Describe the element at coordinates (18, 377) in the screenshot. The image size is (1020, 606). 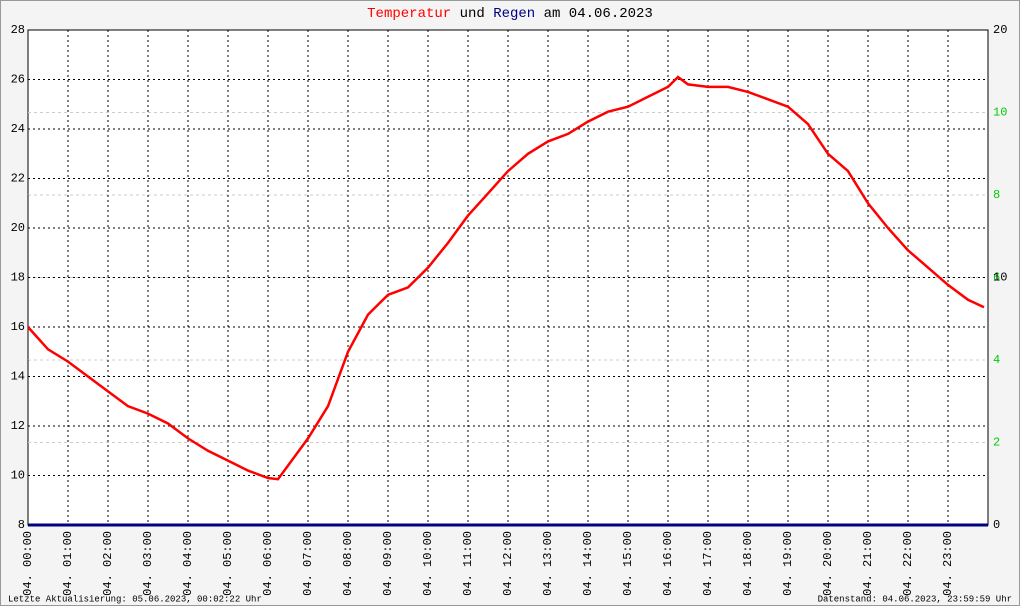
I see `y-tick-label: 14` at that location.